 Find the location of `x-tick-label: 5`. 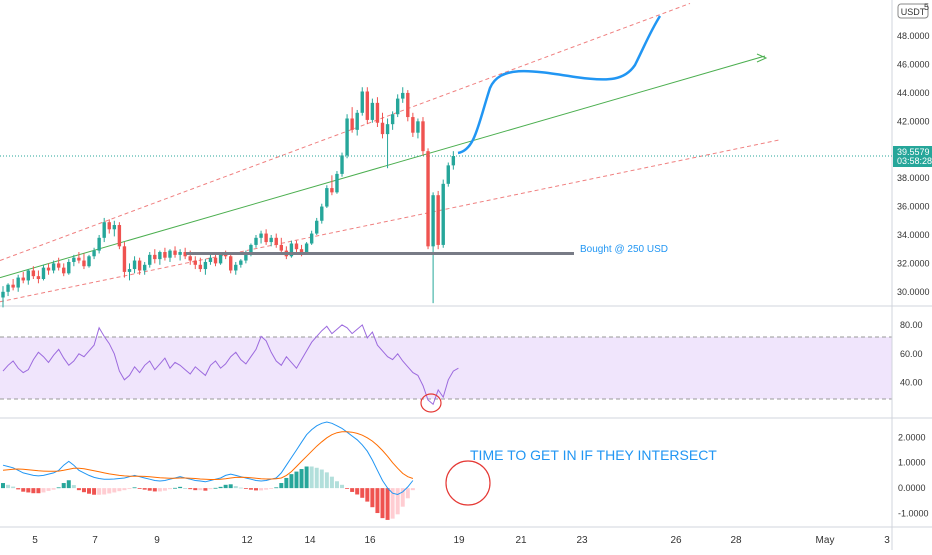

x-tick-label: 5 is located at coordinates (35, 540).